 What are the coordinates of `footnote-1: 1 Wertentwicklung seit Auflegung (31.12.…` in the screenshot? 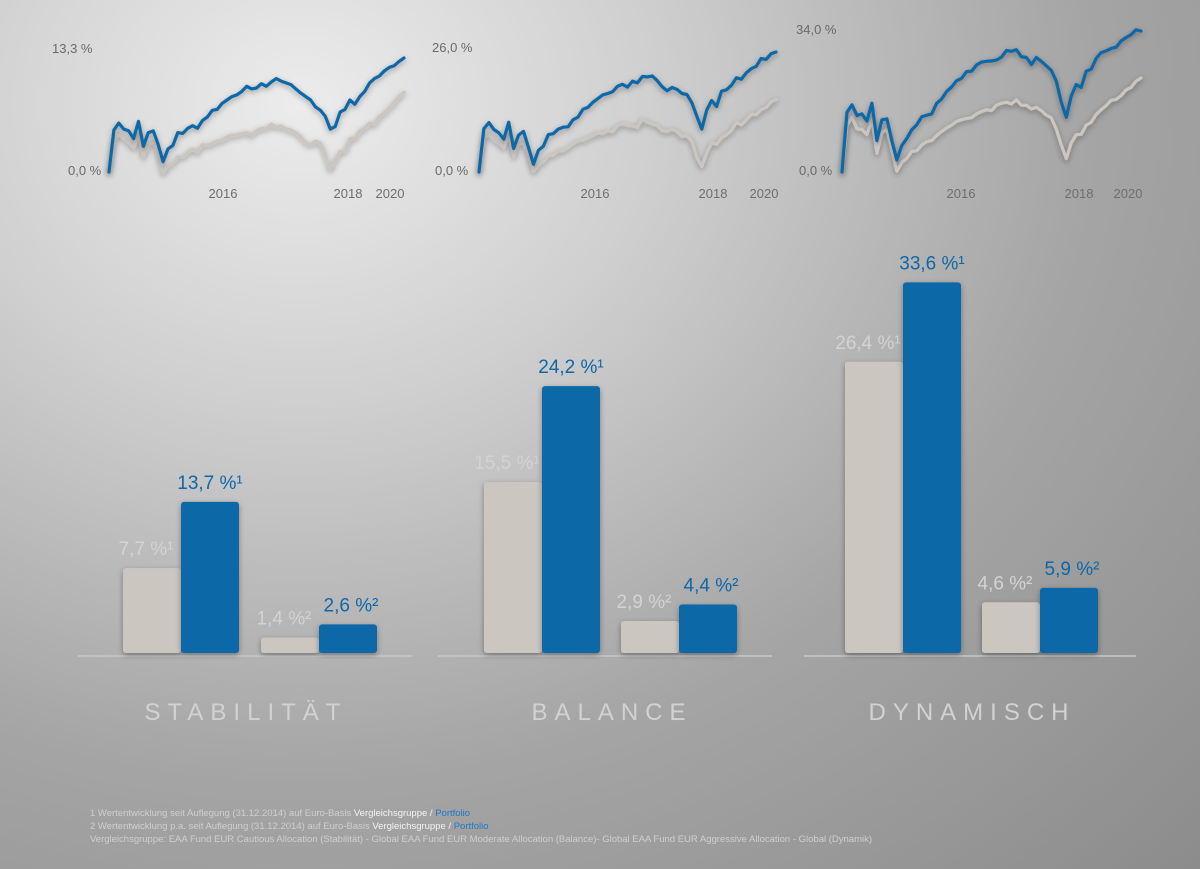 It's located at (620, 813).